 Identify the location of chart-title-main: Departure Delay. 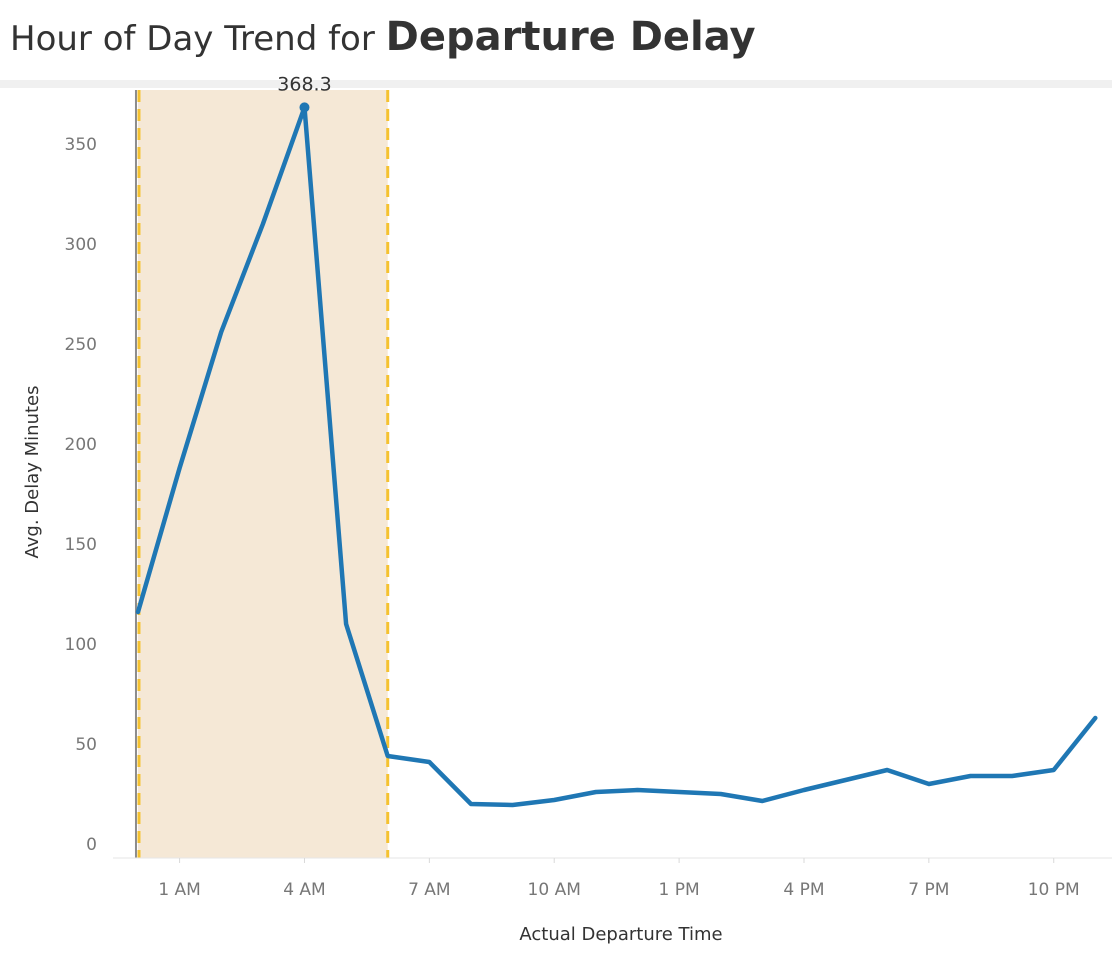
(570, 37).